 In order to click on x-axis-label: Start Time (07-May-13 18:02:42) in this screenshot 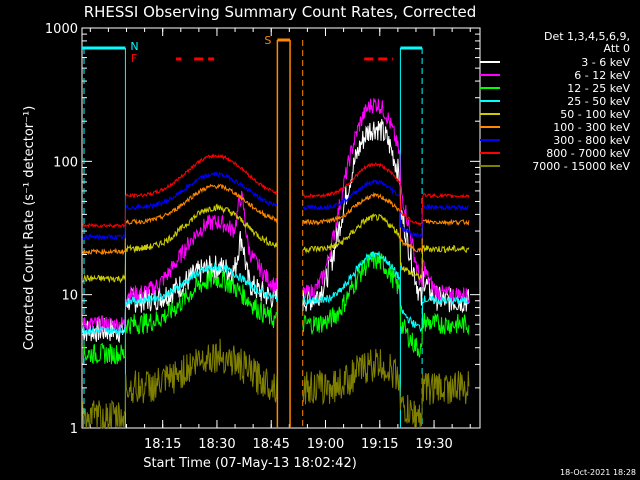, I will do `click(250, 463)`.